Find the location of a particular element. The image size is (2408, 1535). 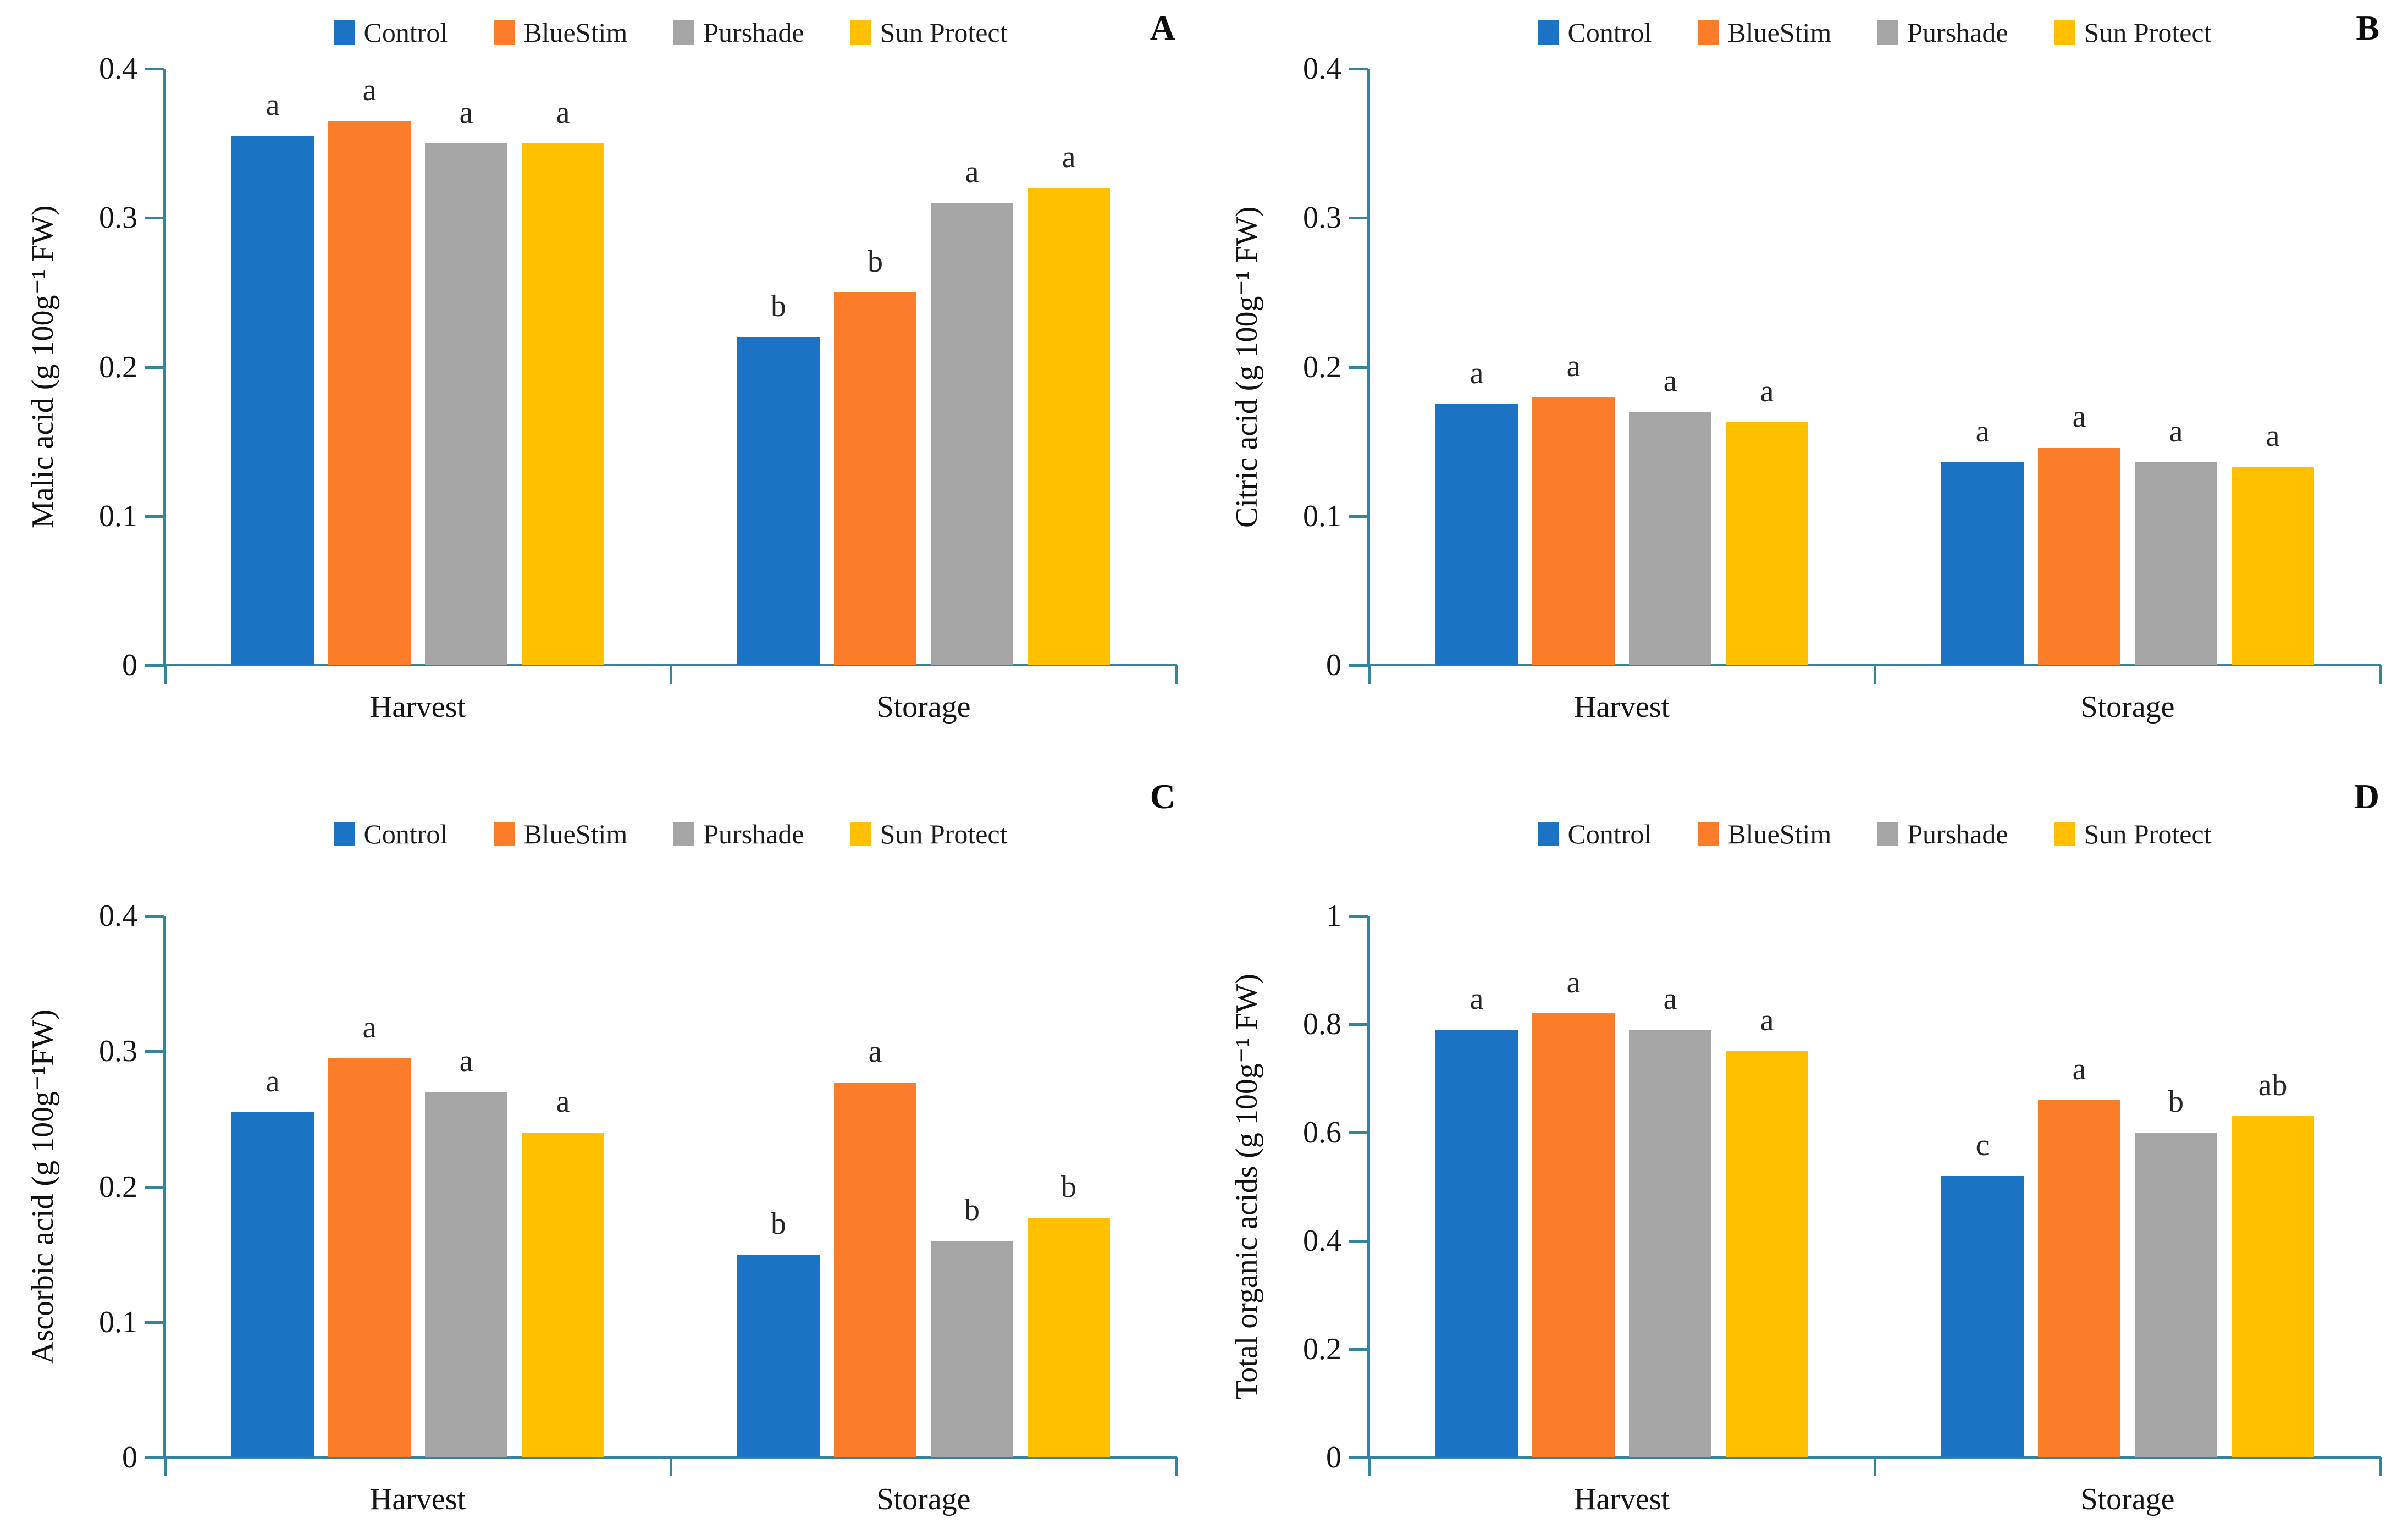

legend-label: Sun Protect is located at coordinates (944, 834).